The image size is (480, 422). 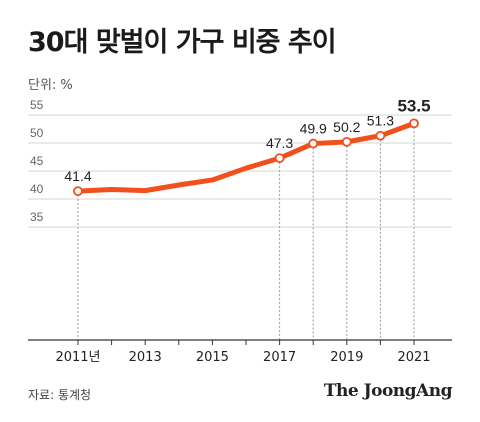 I want to click on chart-title: 30대 맞벌이 가구 비중 추이, so click(x=182, y=42).